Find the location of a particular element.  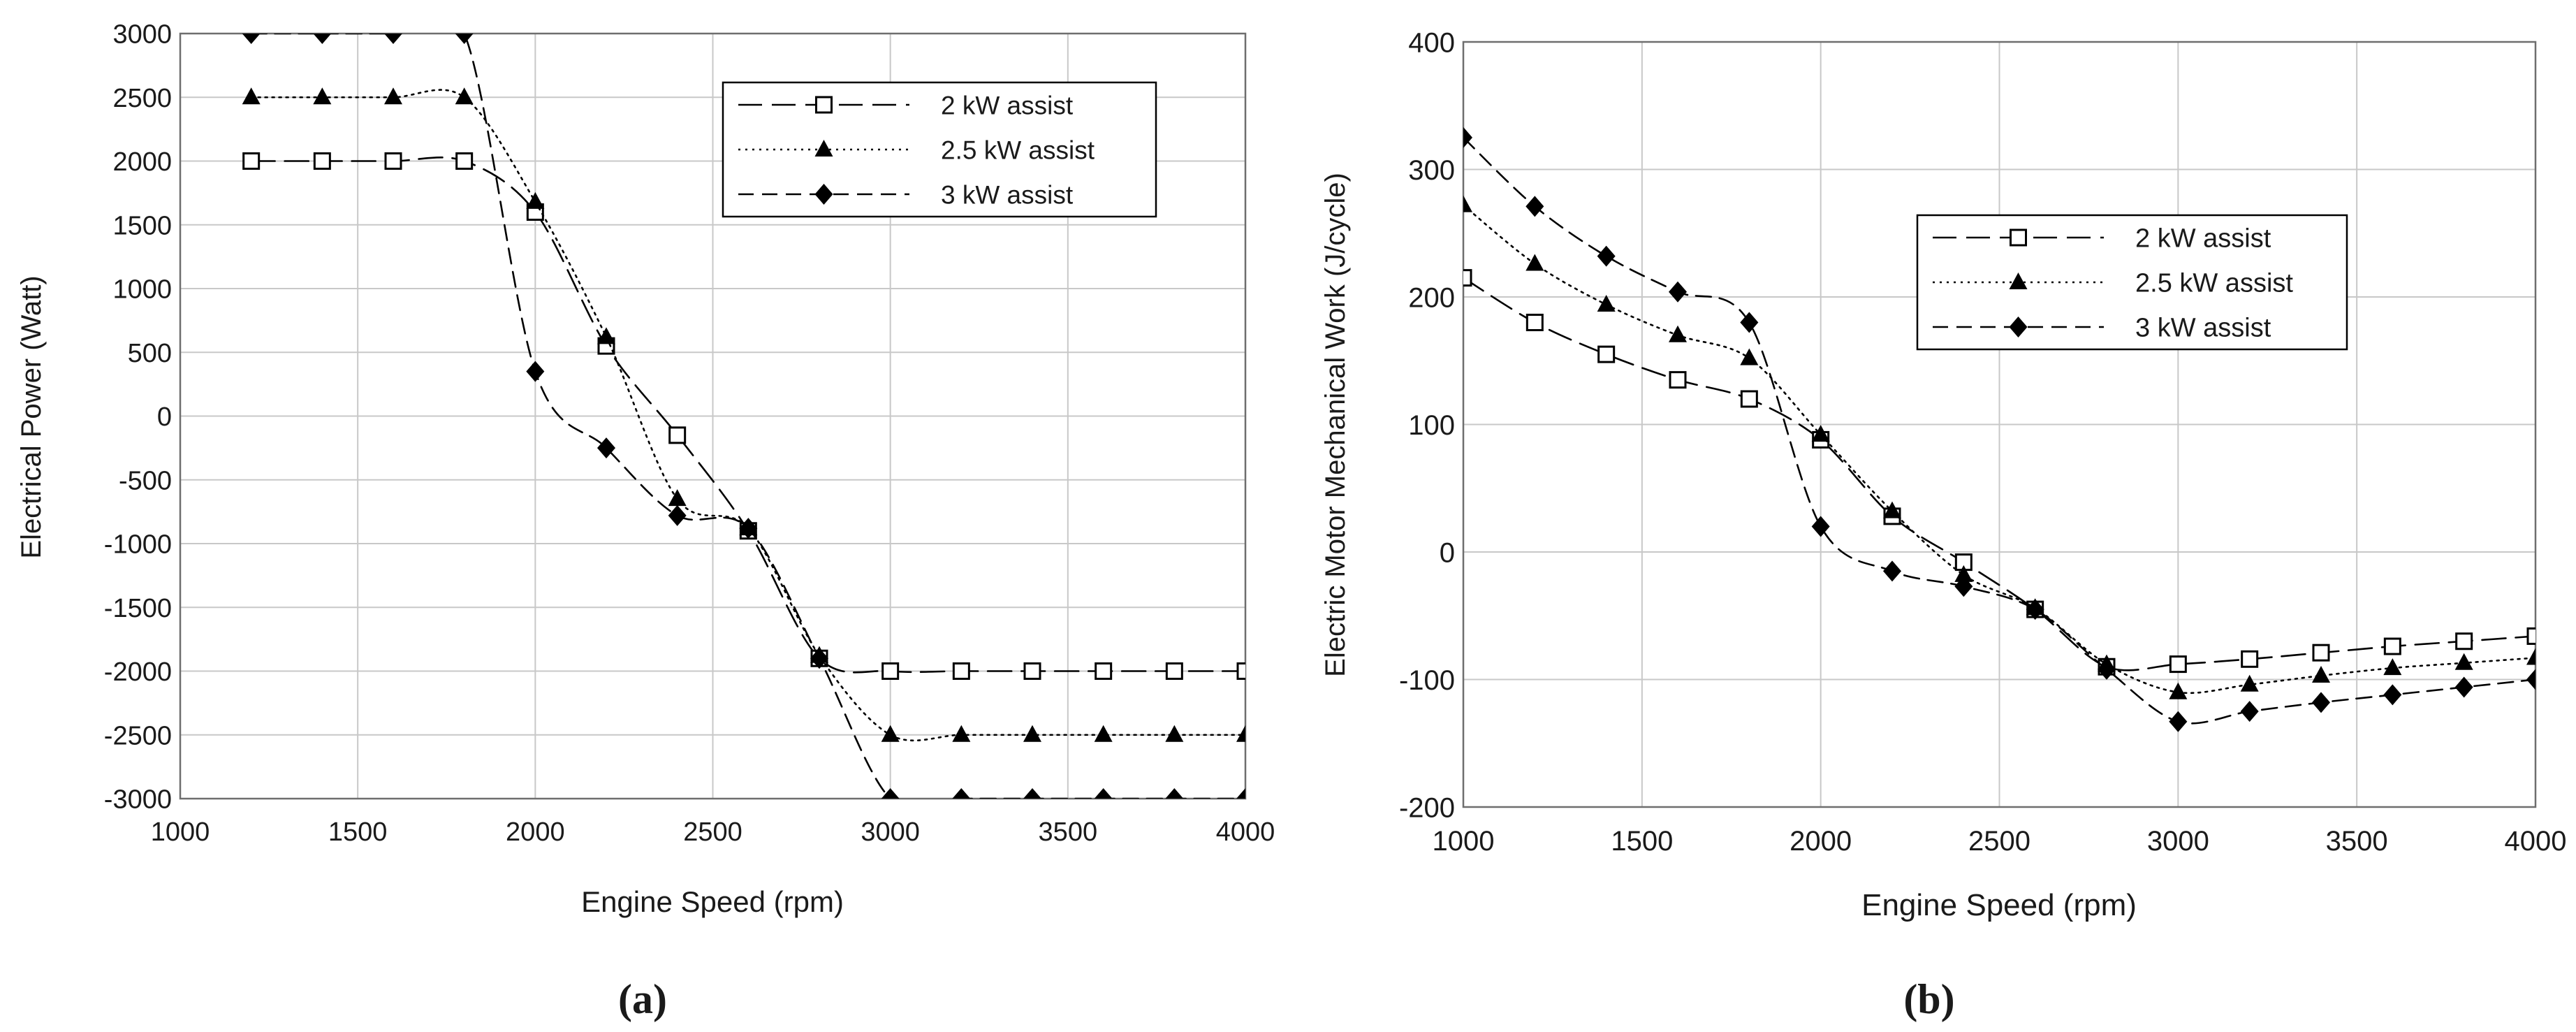

y-tick-label: 1000 is located at coordinates (142, 290).